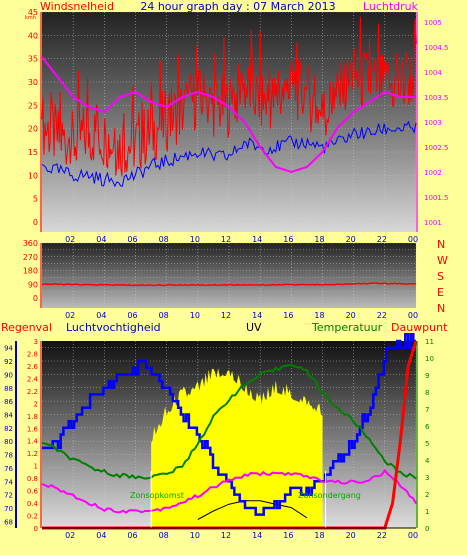  Describe the element at coordinates (427, 427) in the screenshot. I see `temperature-tick-label: 6` at that location.